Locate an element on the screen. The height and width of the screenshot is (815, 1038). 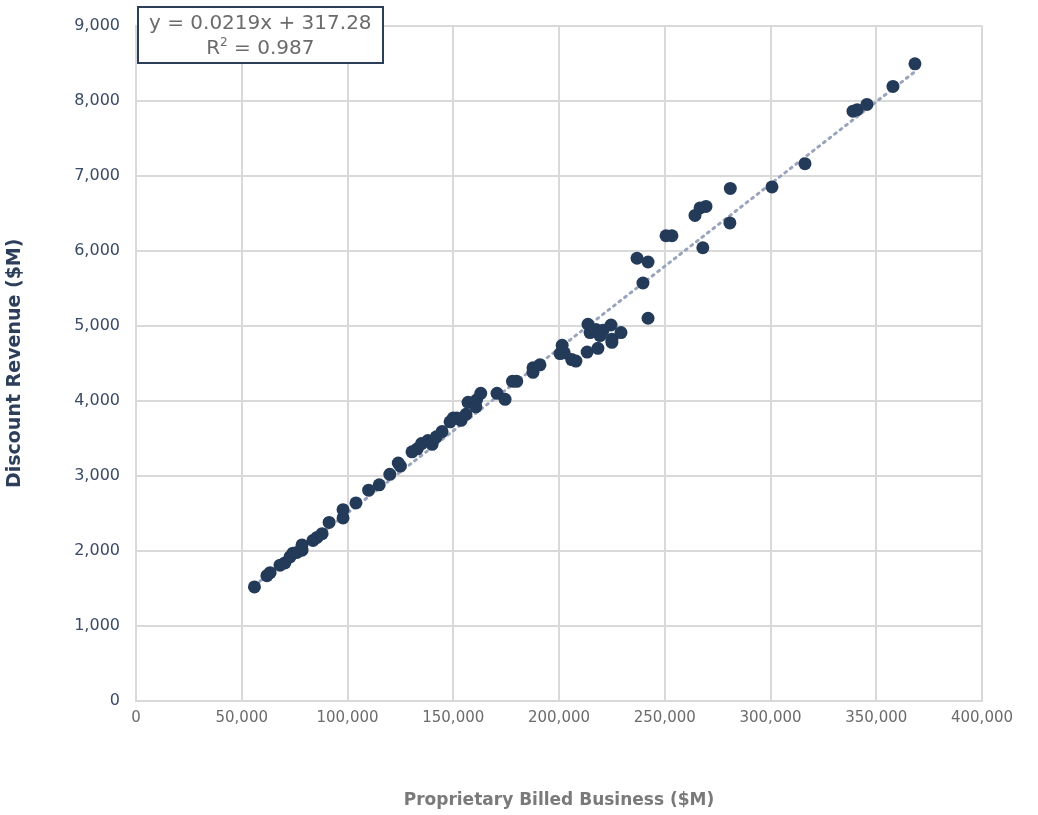
y-tick-label: 3,000 is located at coordinates (97, 475).